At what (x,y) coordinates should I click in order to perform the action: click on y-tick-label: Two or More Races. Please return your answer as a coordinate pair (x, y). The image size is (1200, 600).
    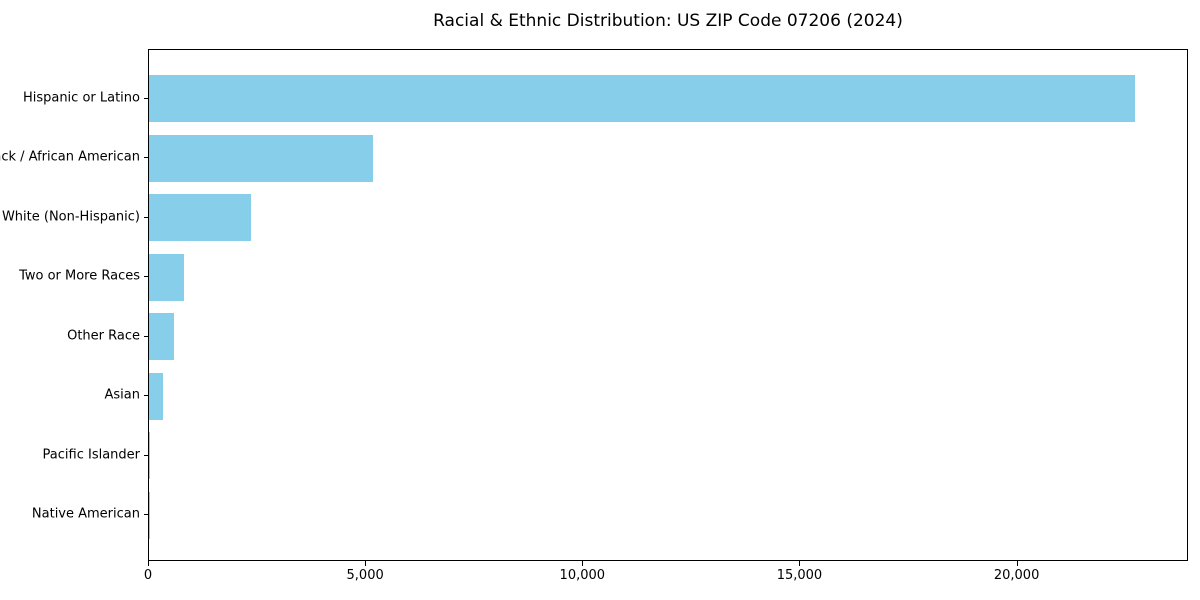
    Looking at the image, I should click on (79, 276).